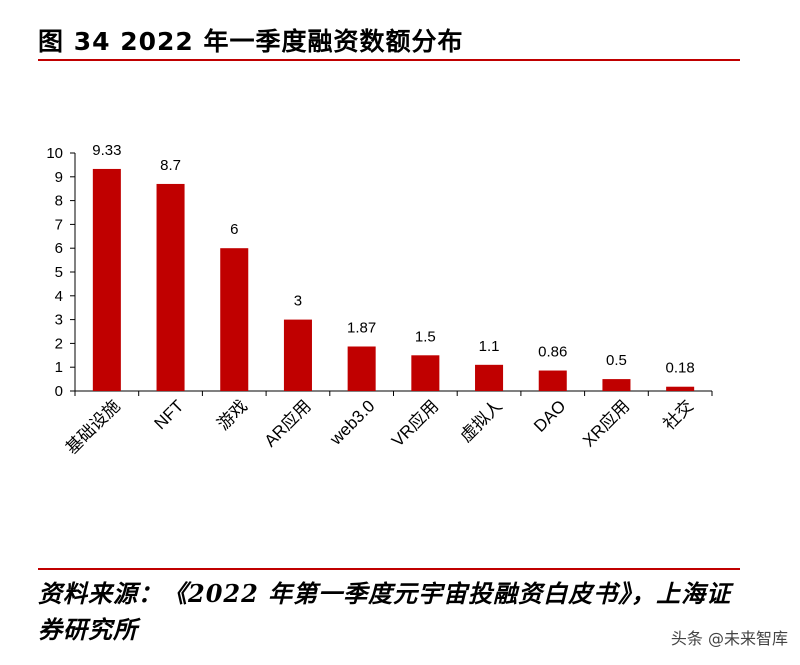  I want to click on data-label: 3, so click(298, 301).